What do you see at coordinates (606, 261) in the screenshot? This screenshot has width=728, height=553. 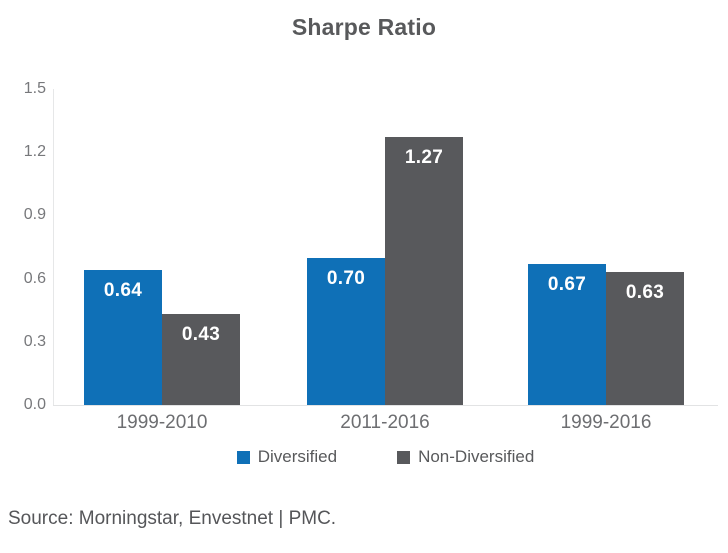 I see `bar-group: 0.67 0.63 1999-2016` at bounding box center [606, 261].